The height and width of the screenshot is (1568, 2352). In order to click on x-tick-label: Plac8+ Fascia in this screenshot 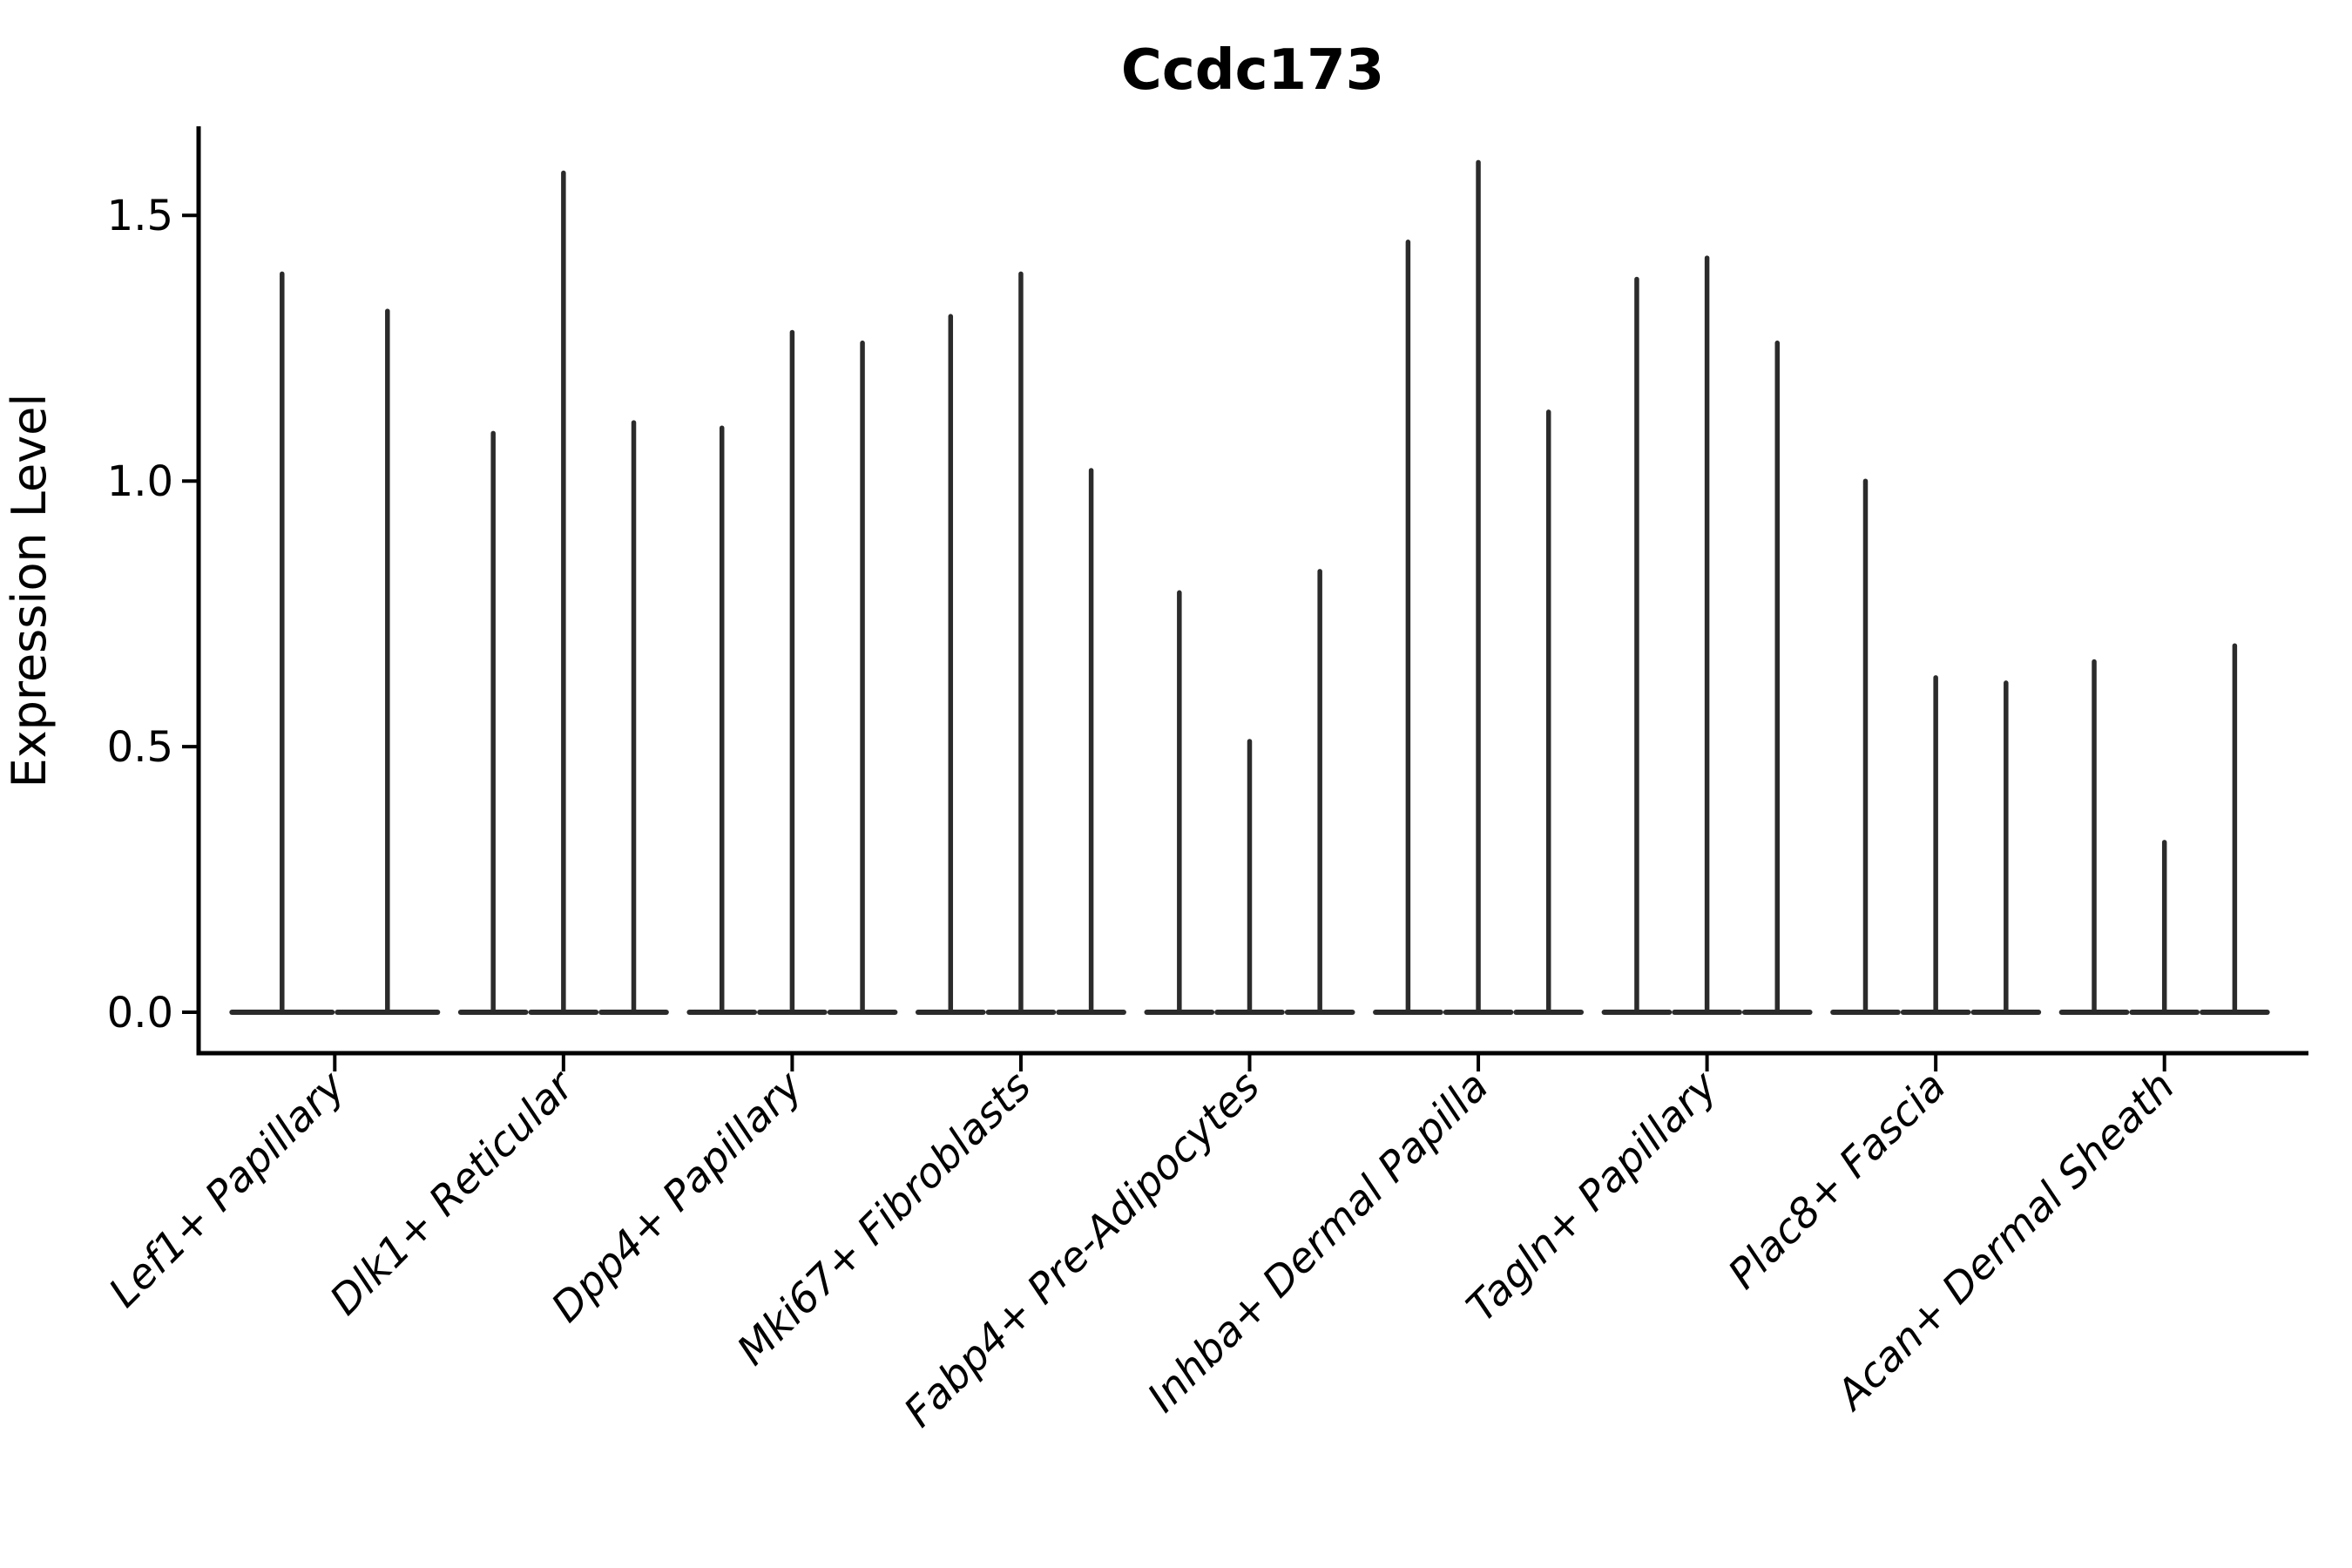, I will do `click(1838, 1181)`.